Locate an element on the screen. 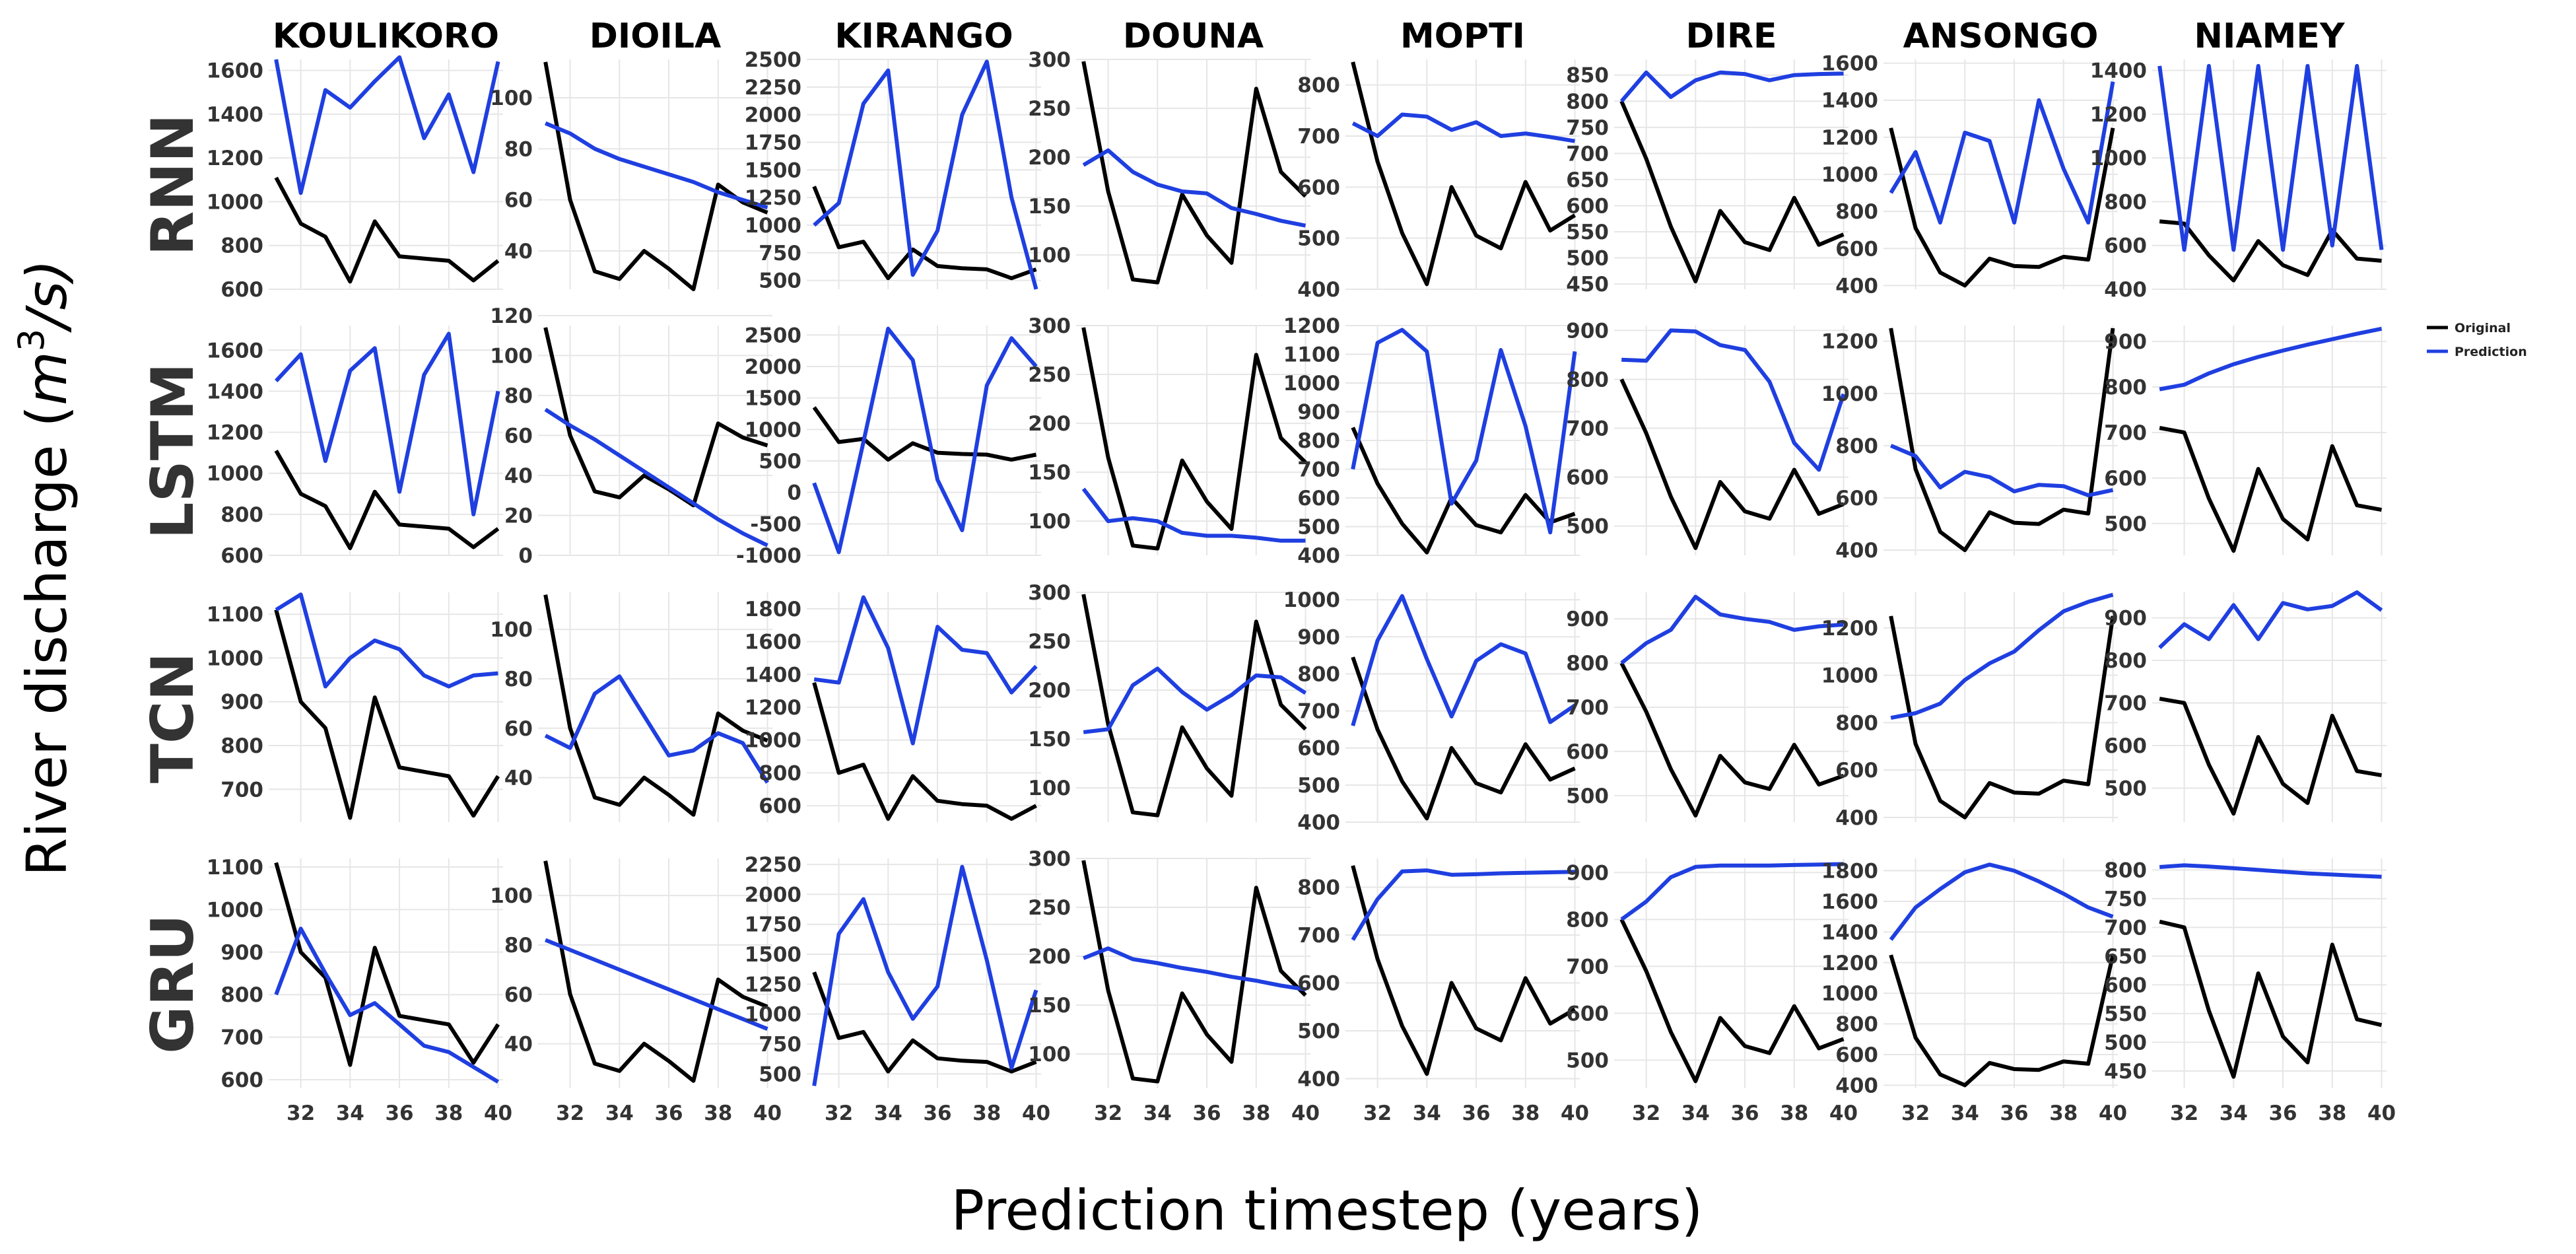 This screenshot has height=1254, width=2576. legend-original-label: Original is located at coordinates (2483, 328).